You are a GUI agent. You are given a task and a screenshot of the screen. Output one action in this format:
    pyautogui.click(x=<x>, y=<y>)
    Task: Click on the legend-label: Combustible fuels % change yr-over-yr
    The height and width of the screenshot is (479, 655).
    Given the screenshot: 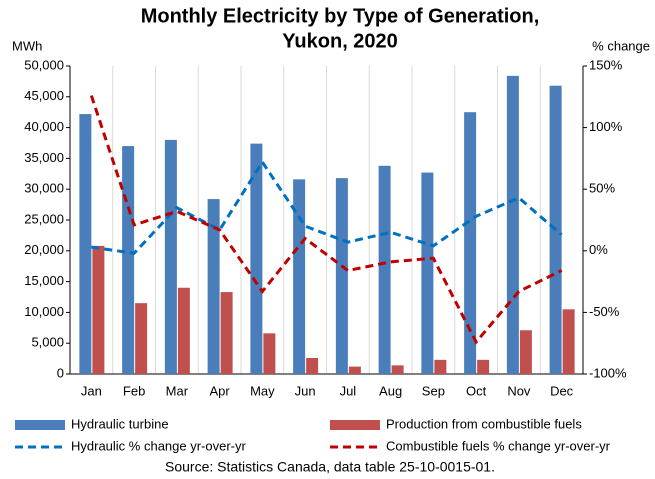 What is the action you would take?
    pyautogui.click(x=498, y=445)
    